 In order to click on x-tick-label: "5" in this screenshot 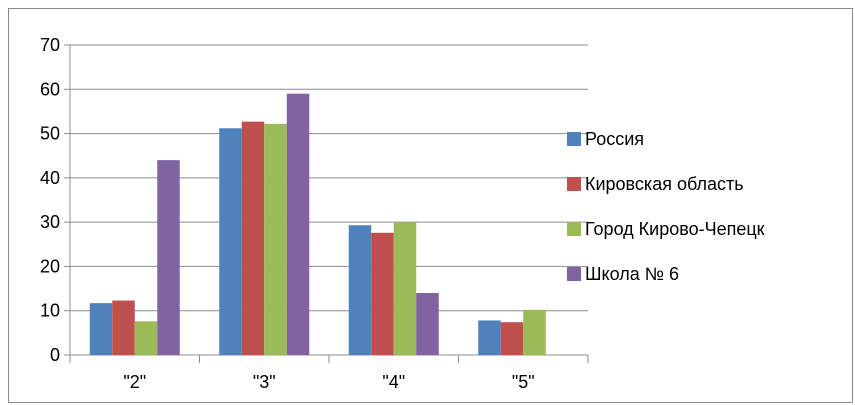, I will do `click(523, 382)`.